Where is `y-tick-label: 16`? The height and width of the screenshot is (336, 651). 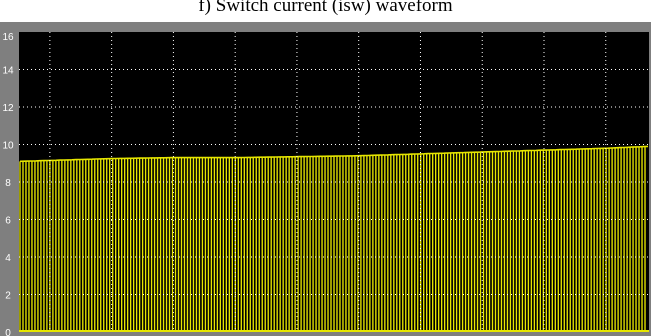 y-tick-label: 16 is located at coordinates (8, 37).